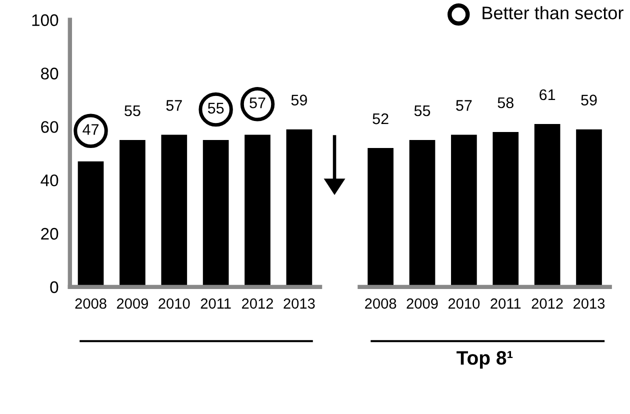 The height and width of the screenshot is (414, 630). Describe the element at coordinates (484, 360) in the screenshot. I see `x-axis-title: Top 8¹` at that location.